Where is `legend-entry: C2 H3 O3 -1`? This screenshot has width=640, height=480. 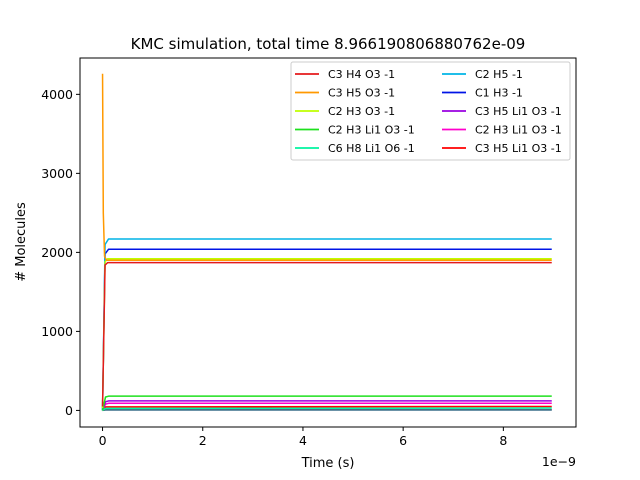
legend-entry: C2 H3 O3 -1 is located at coordinates (361, 111).